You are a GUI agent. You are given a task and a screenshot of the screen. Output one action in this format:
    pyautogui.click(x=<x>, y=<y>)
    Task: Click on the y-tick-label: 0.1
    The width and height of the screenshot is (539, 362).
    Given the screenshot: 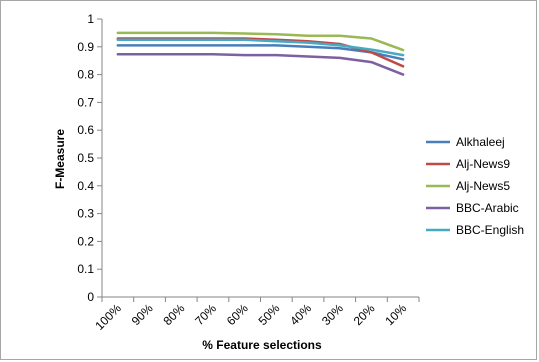 What is the action you would take?
    pyautogui.click(x=85, y=269)
    